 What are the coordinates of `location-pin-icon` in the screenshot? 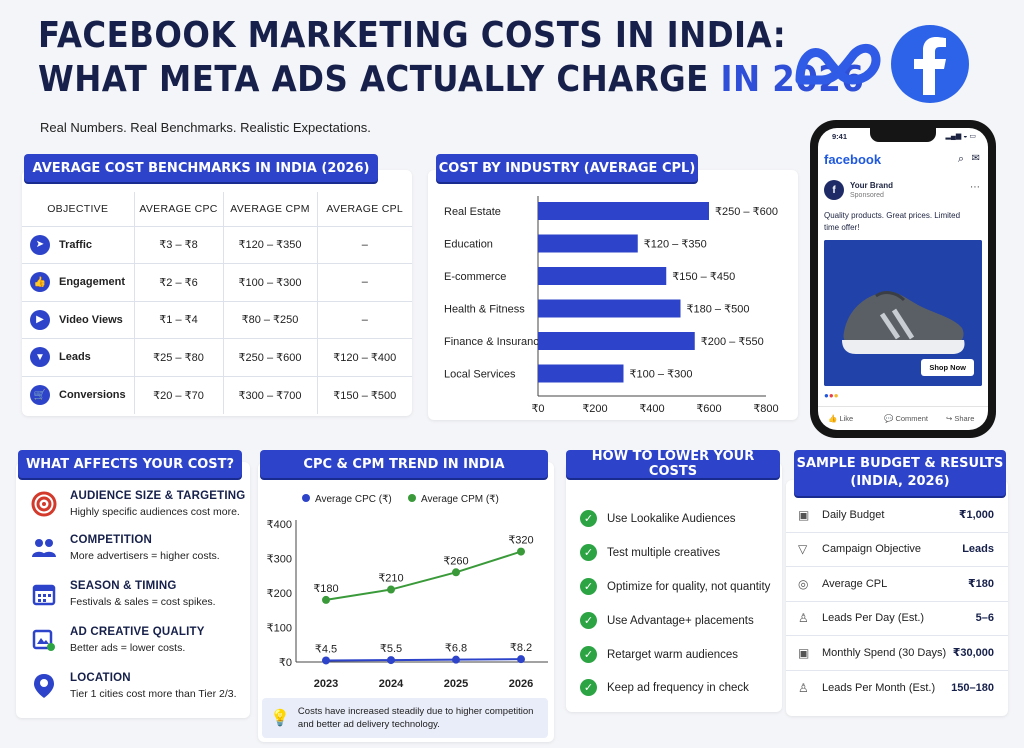 It's located at (44, 686).